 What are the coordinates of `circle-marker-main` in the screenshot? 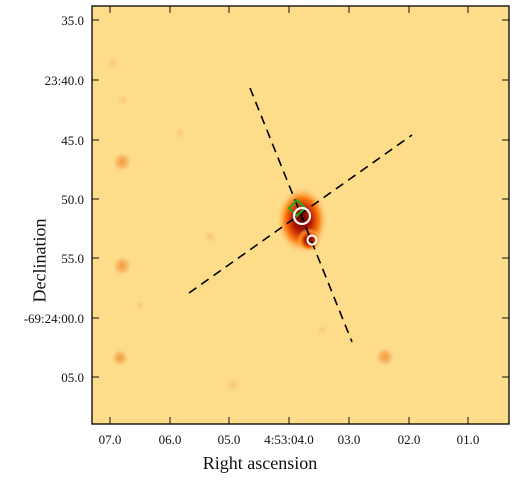 It's located at (302, 216).